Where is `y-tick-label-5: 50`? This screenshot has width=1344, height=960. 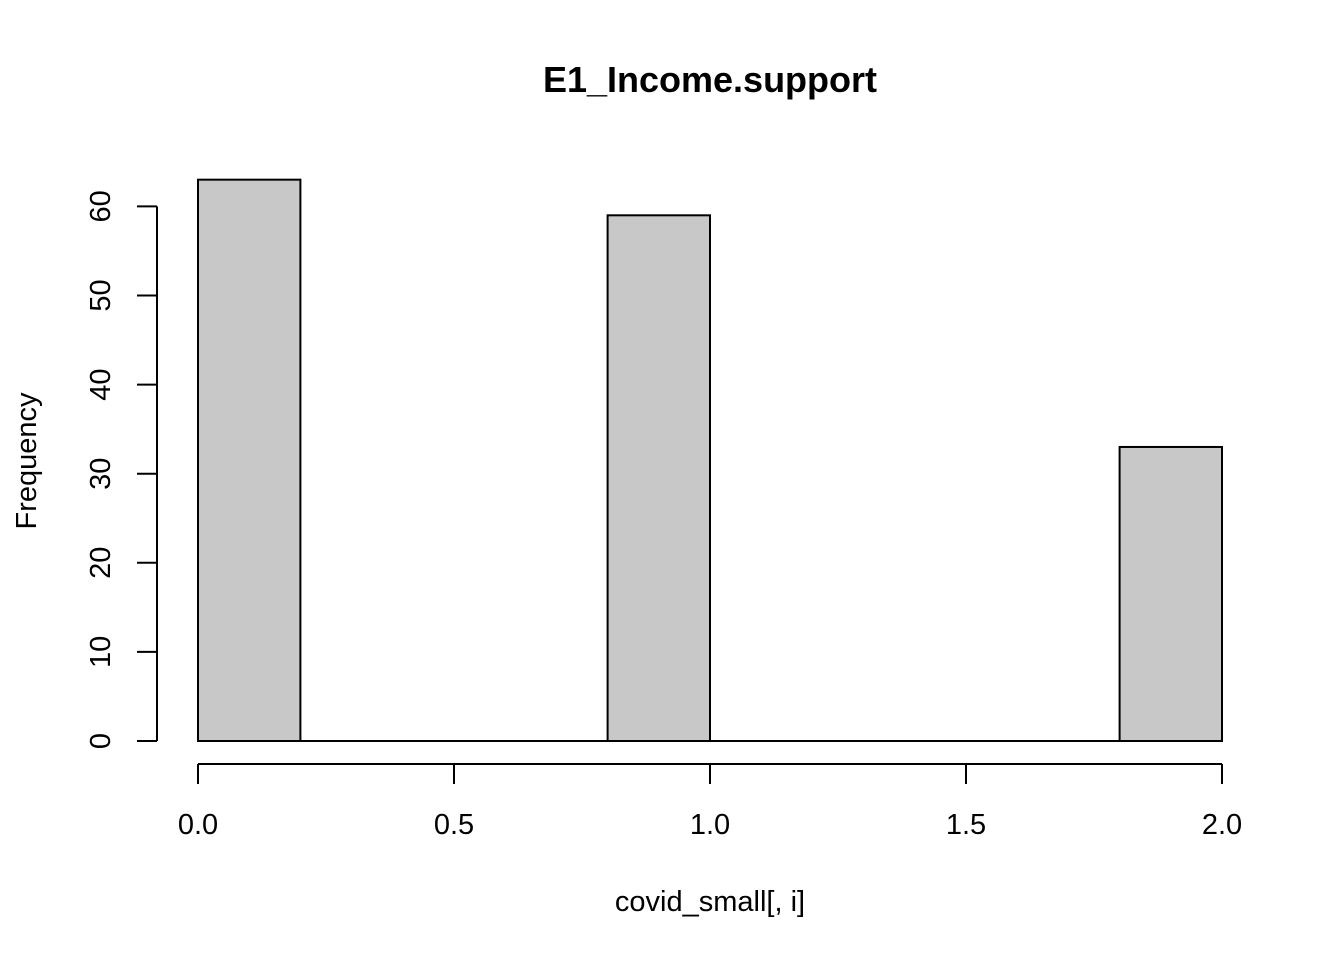 y-tick-label-5: 50 is located at coordinates (101, 295).